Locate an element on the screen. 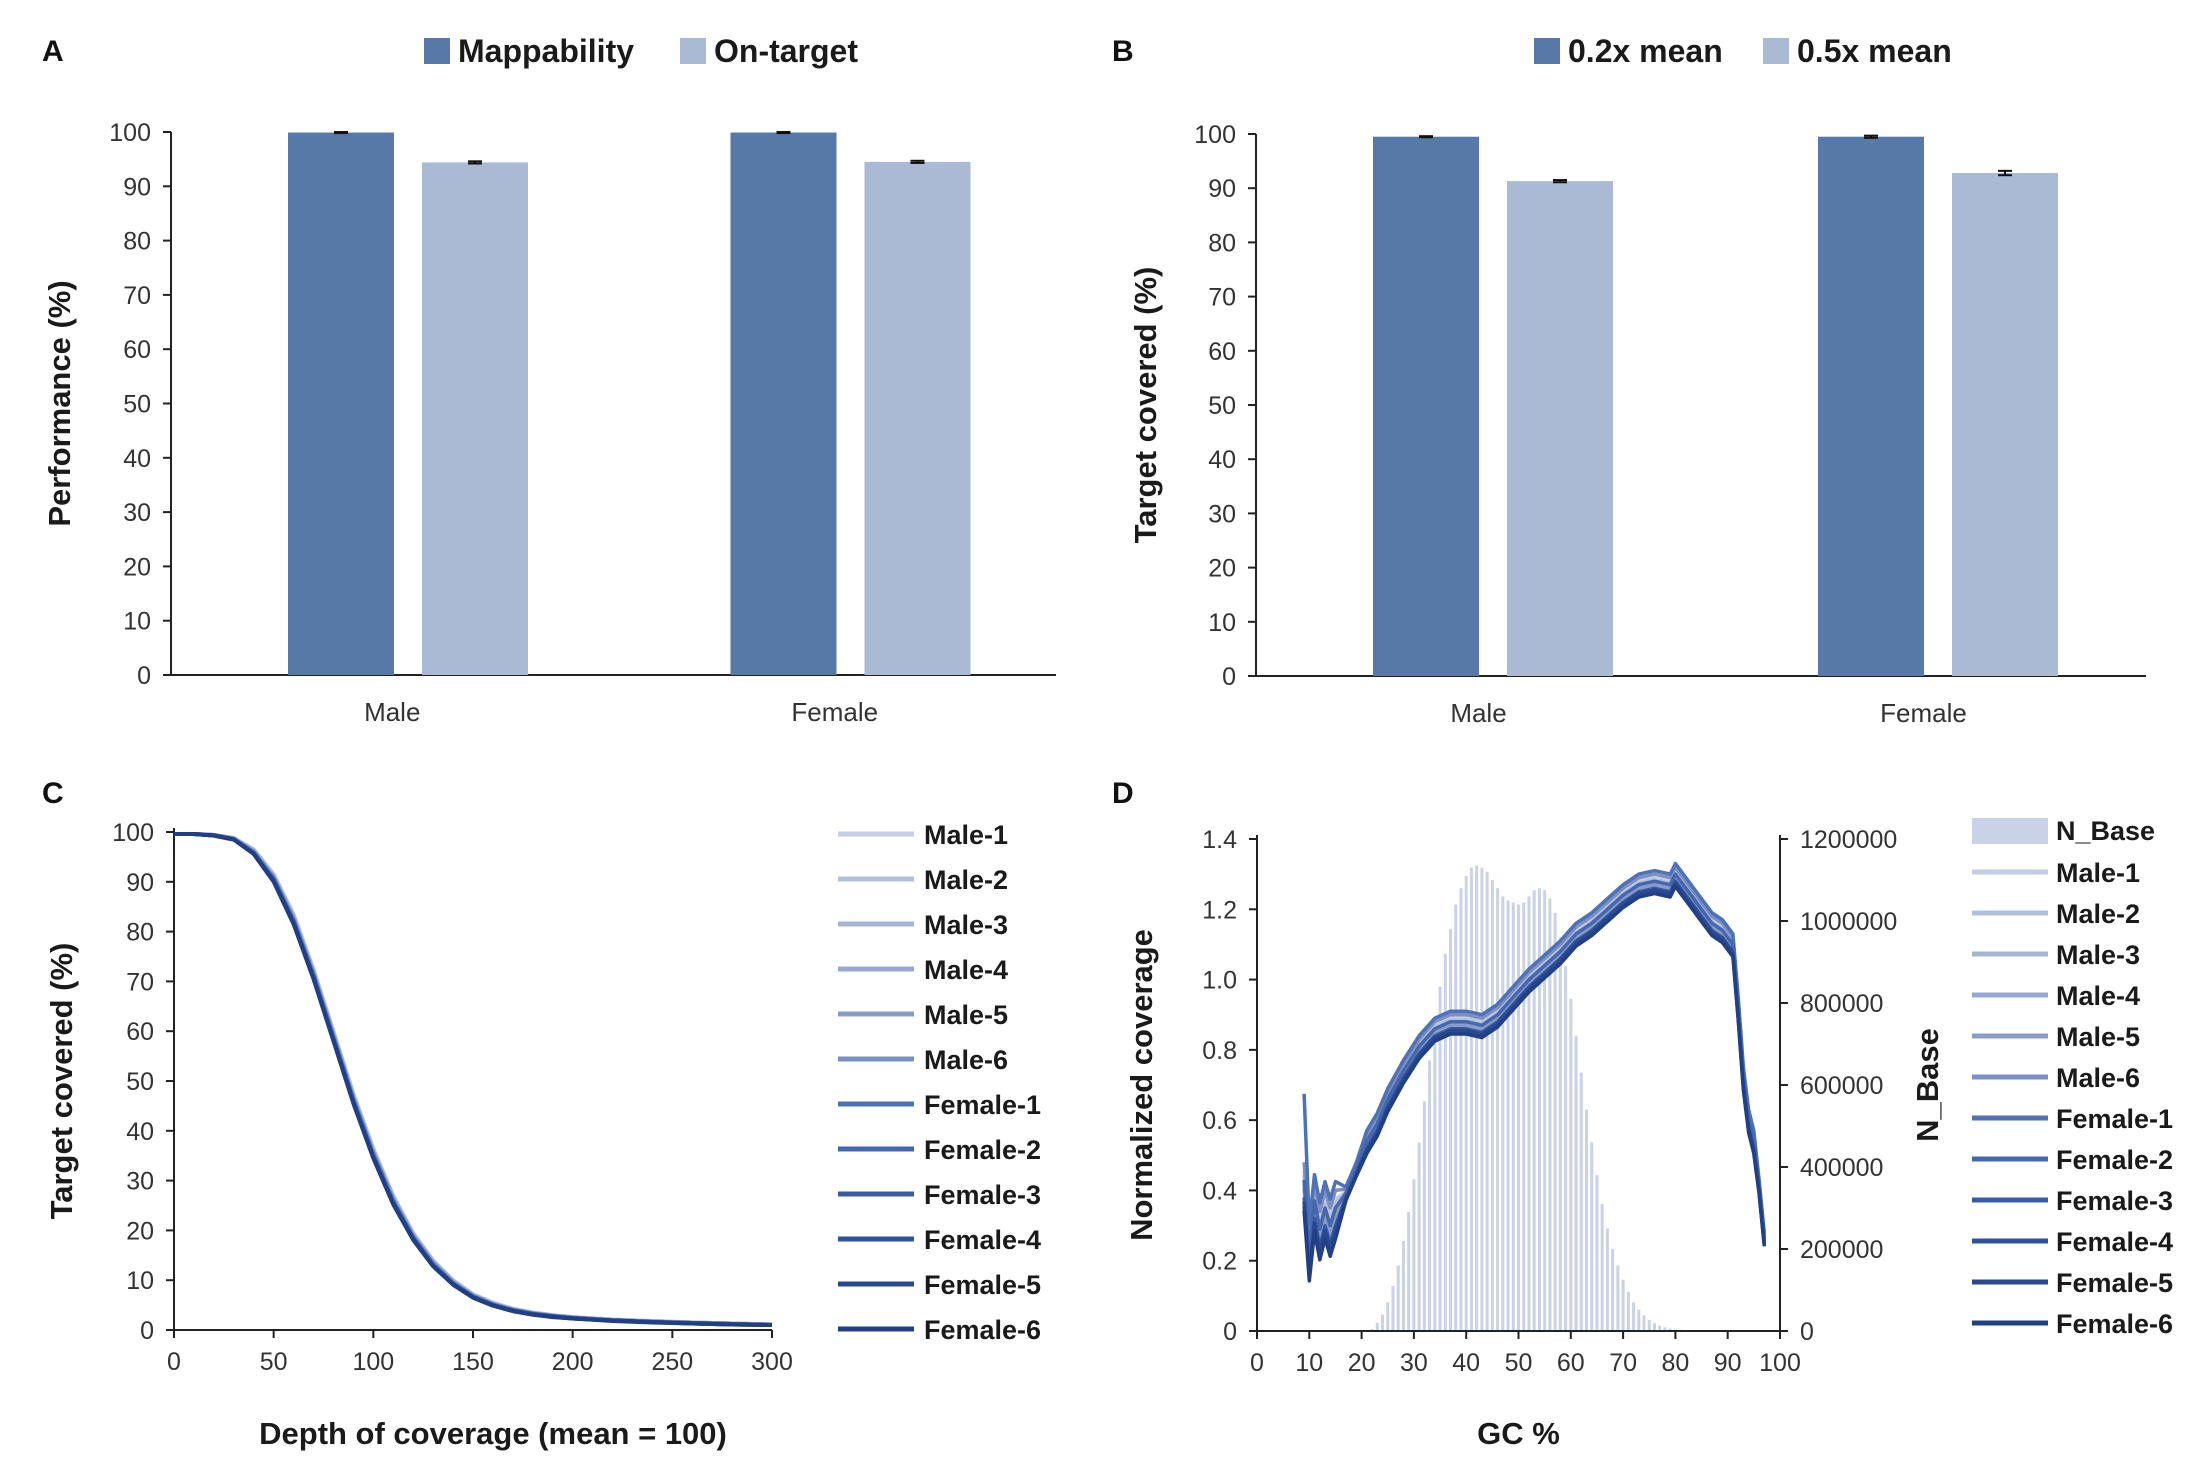  x-tick-label: 300 is located at coordinates (772, 1362).